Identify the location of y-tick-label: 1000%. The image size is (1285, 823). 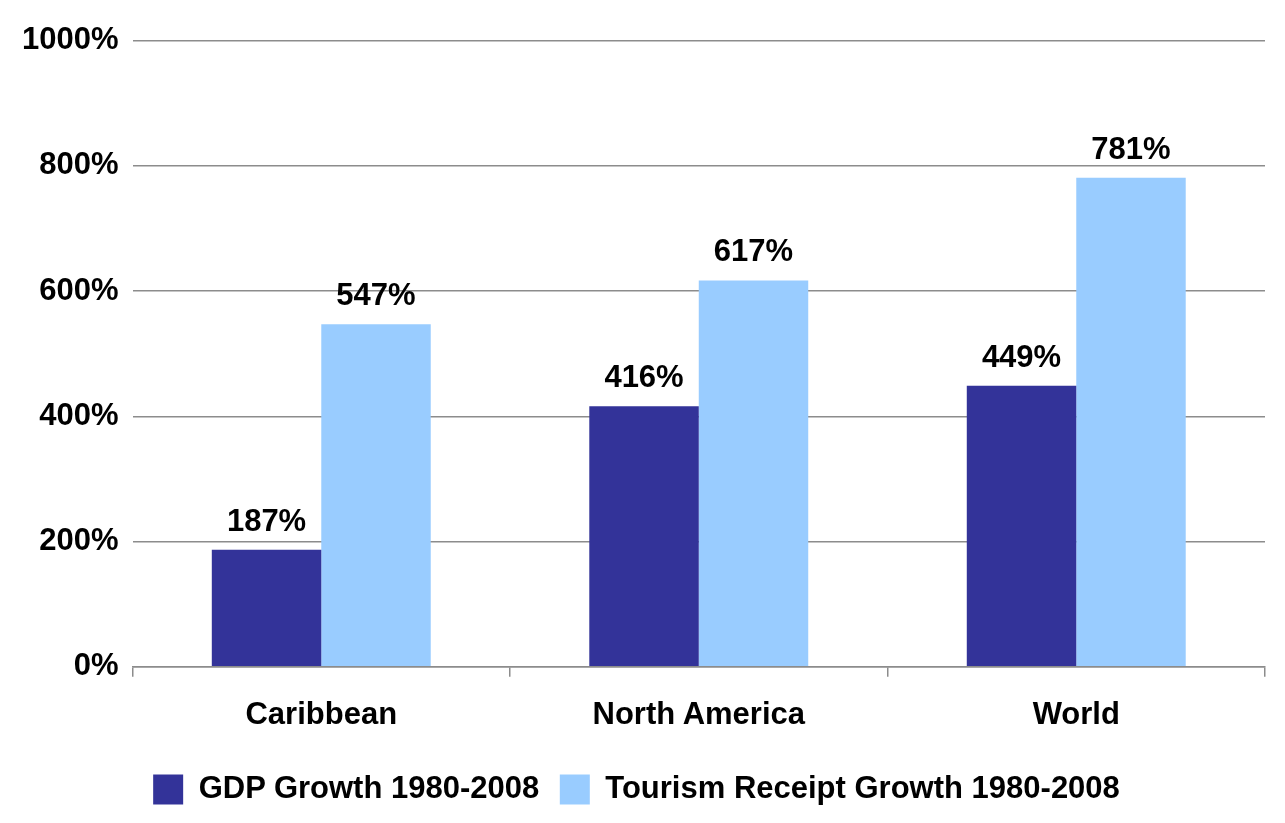
(70, 39).